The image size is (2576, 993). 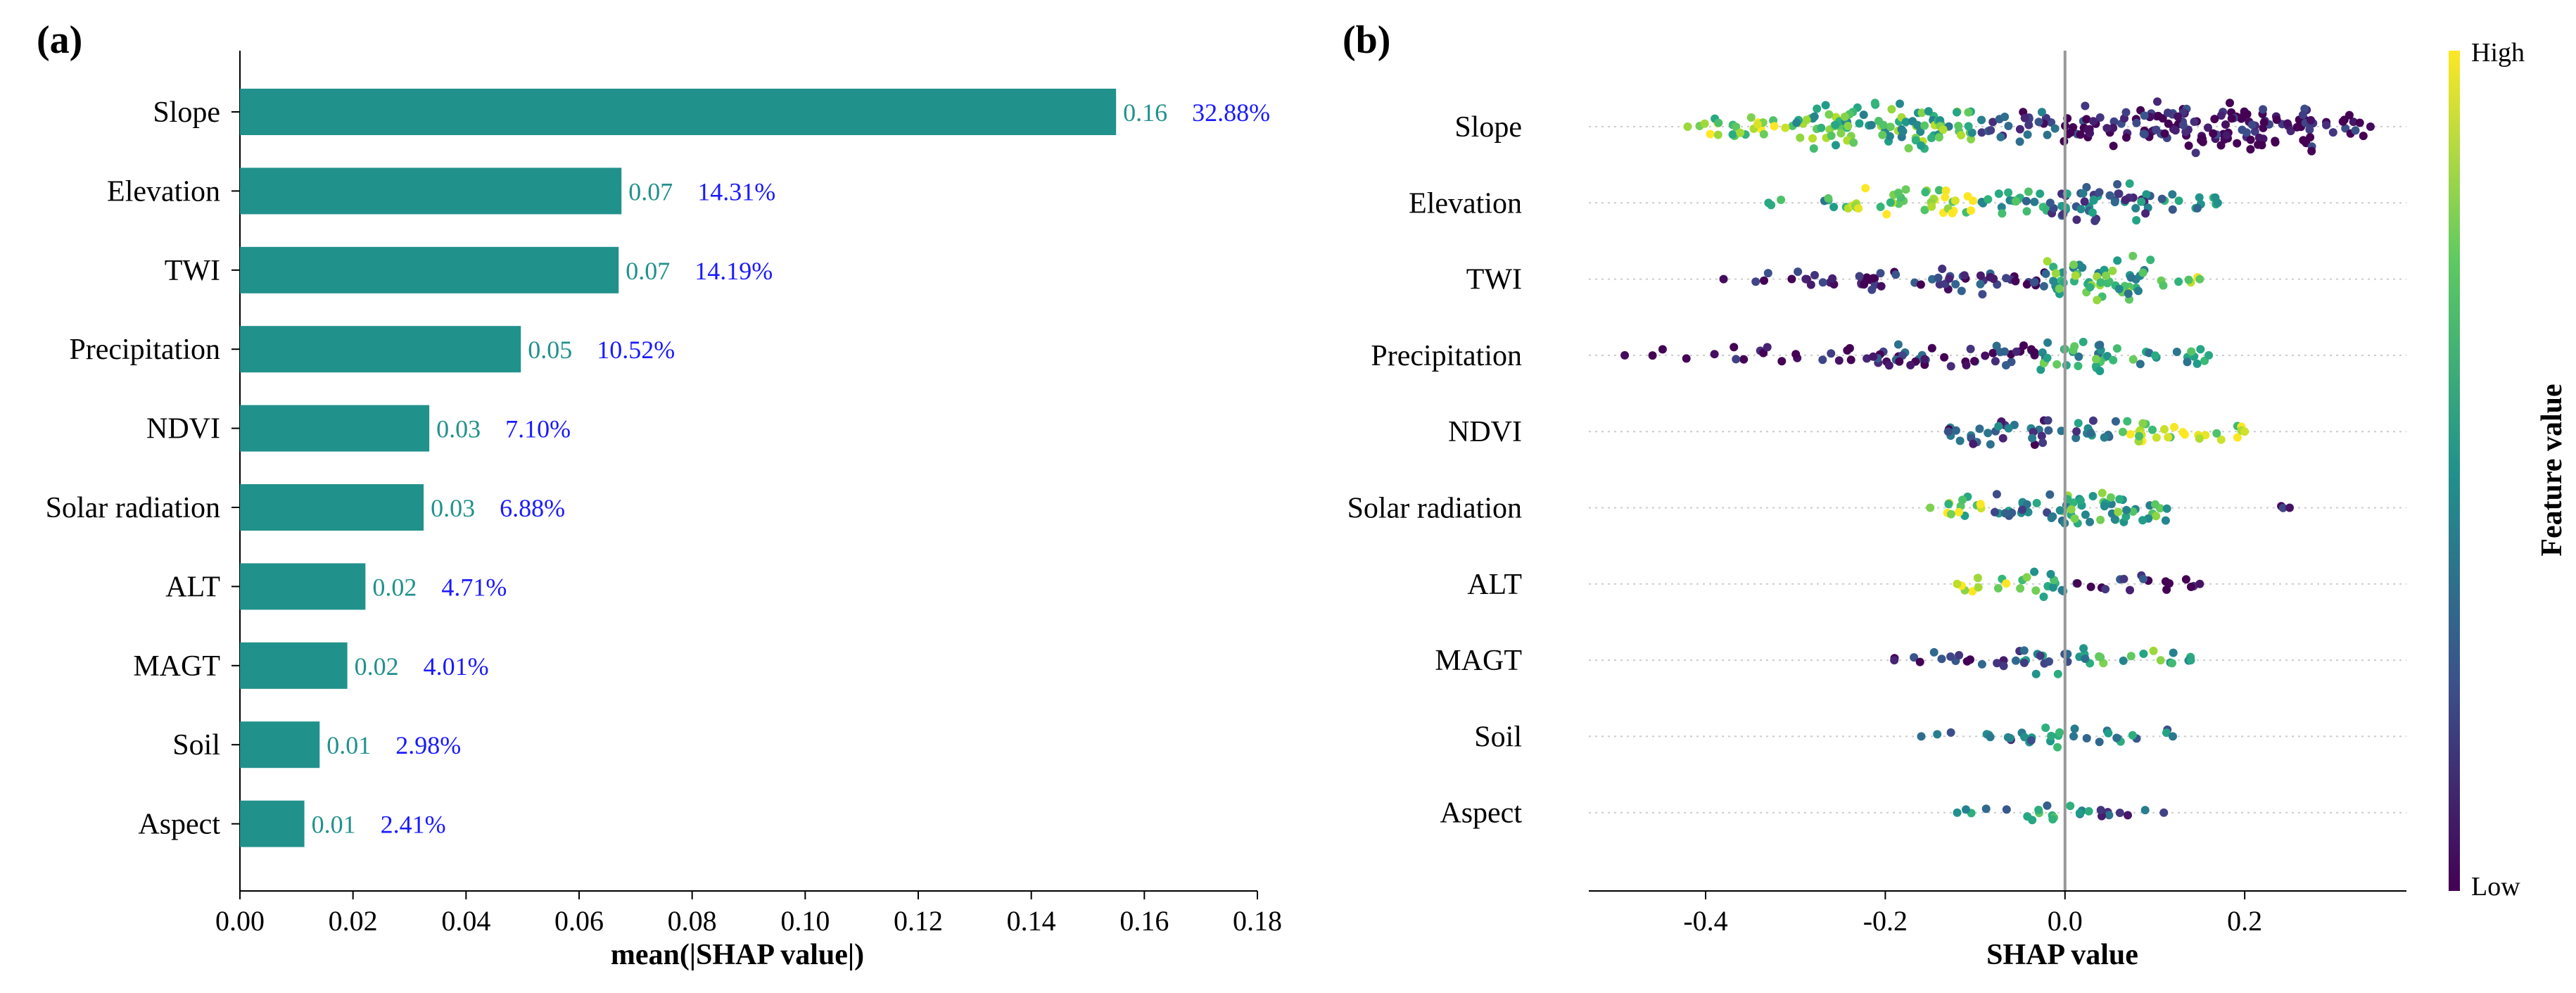 I want to click on panel-b-category-label: ALT, so click(x=1494, y=585).